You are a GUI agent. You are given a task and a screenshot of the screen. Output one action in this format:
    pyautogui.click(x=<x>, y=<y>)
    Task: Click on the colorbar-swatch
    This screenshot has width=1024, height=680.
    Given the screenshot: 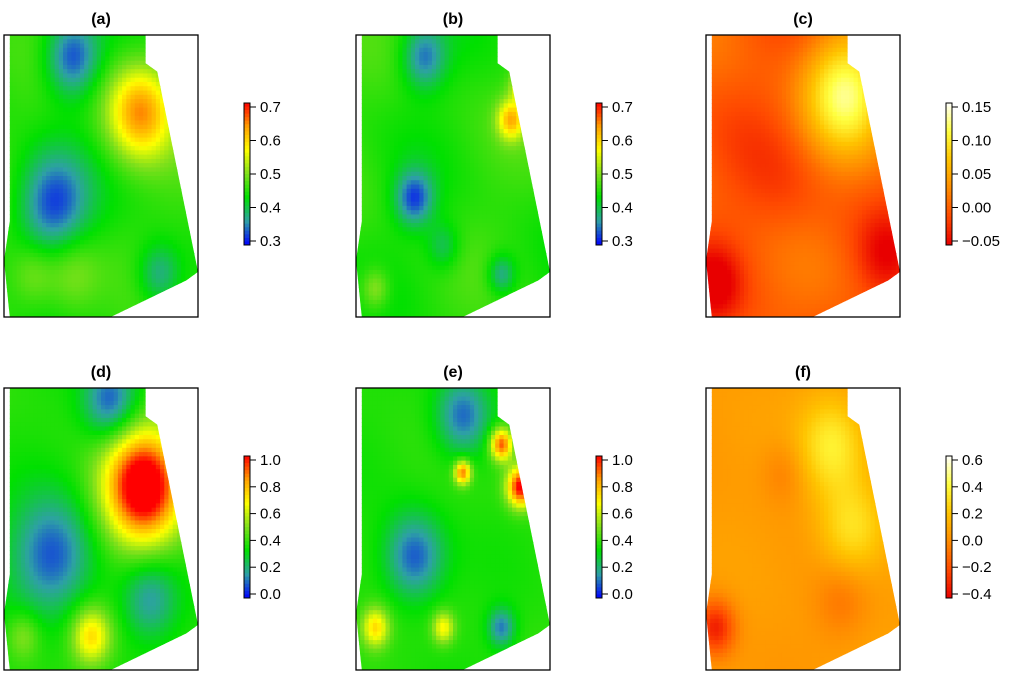 What is the action you would take?
    pyautogui.click(x=247, y=168)
    